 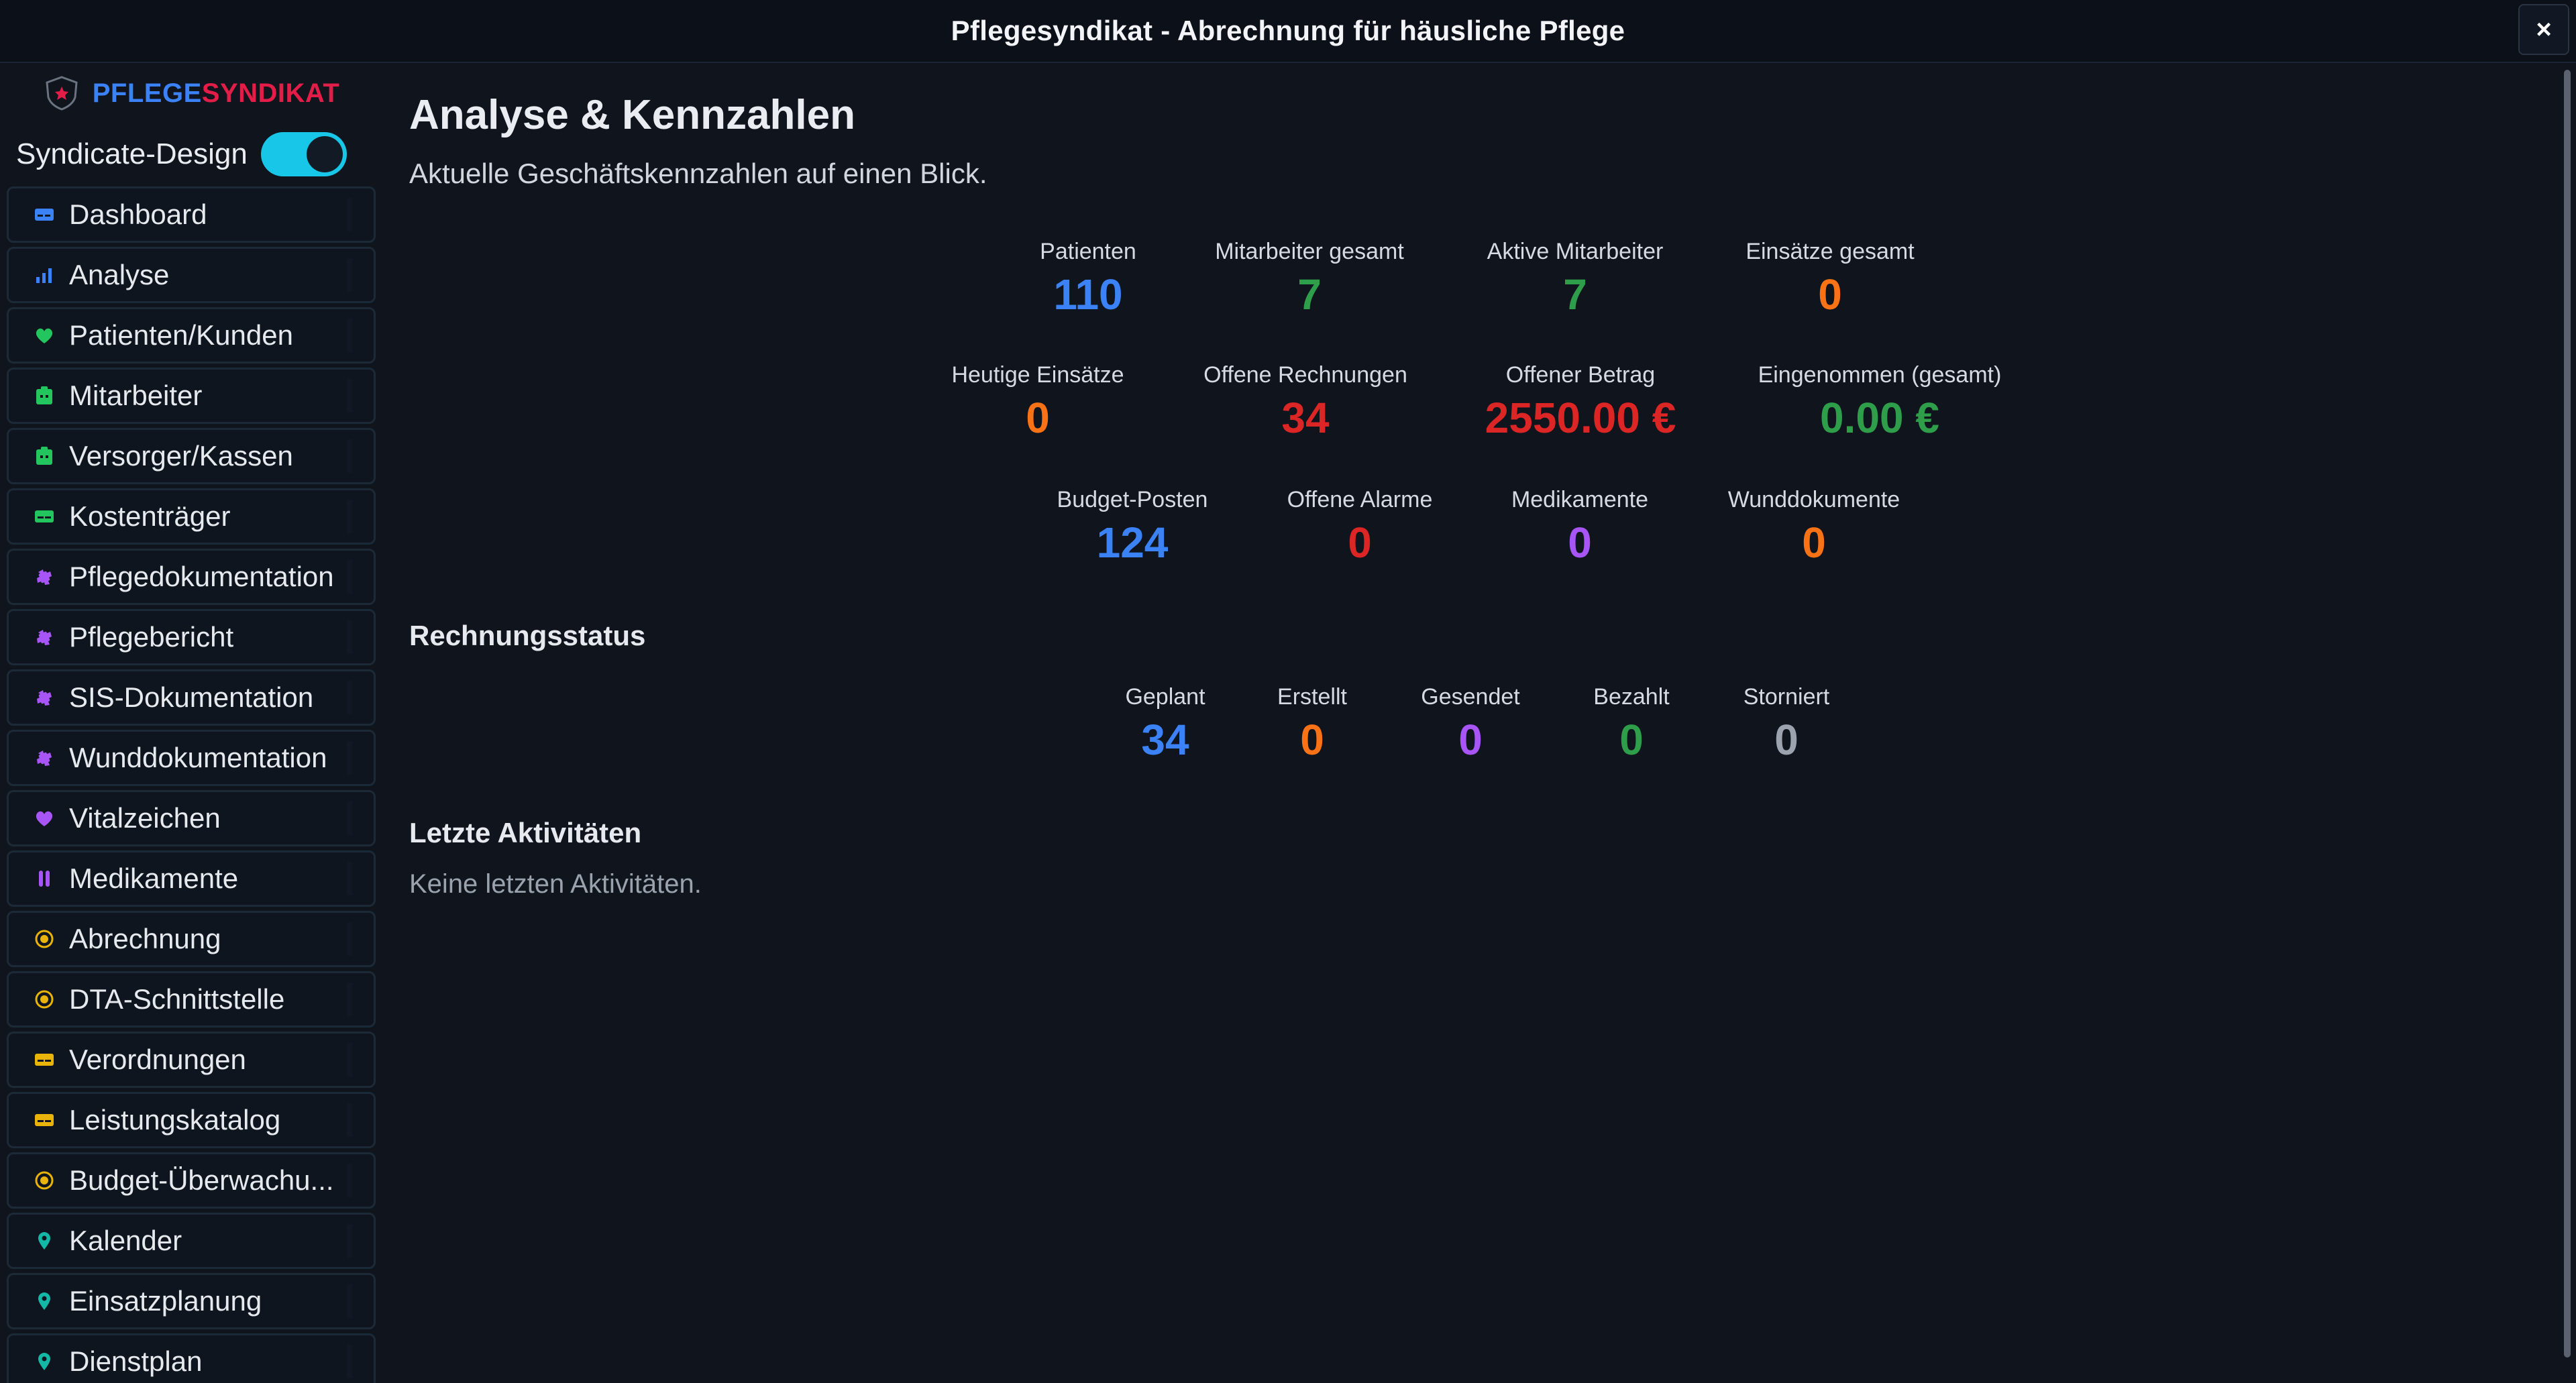 What do you see at coordinates (1088, 294) in the screenshot?
I see `kpi-value: 110` at bounding box center [1088, 294].